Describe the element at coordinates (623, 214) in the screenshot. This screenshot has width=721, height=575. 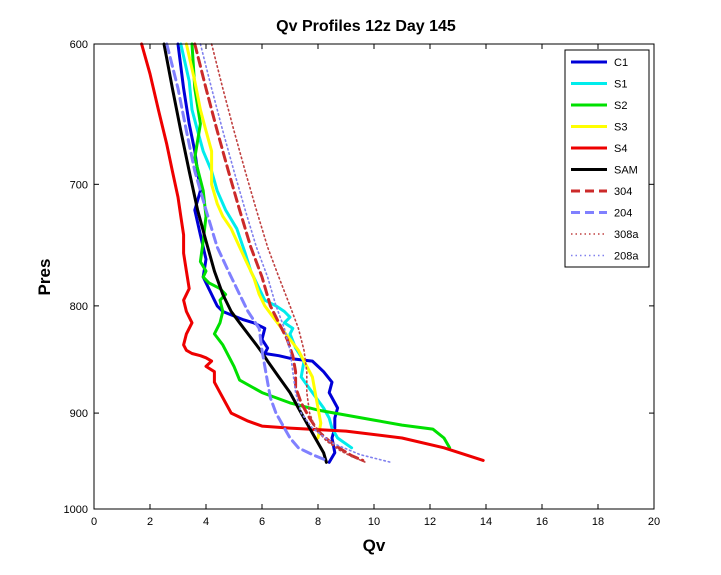
I see `legend-label-204: 204` at that location.